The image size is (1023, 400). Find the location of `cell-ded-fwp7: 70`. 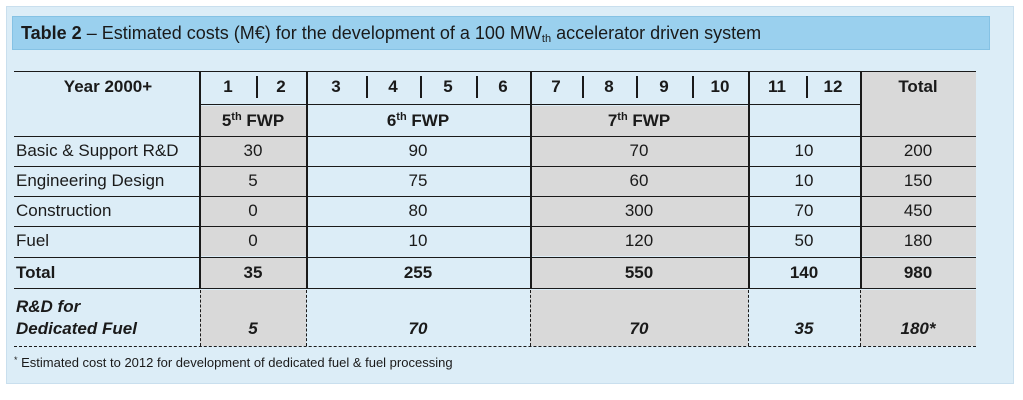

cell-ded-fwp7: 70 is located at coordinates (639, 328).